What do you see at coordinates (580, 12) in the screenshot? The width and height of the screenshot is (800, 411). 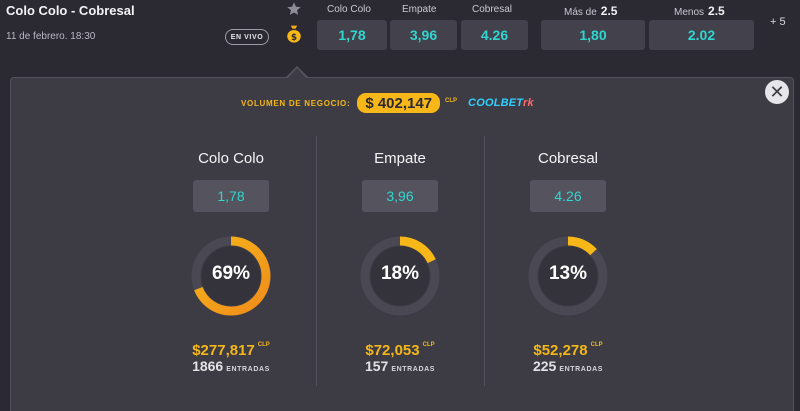 I see `over-label: Más de` at bounding box center [580, 12].